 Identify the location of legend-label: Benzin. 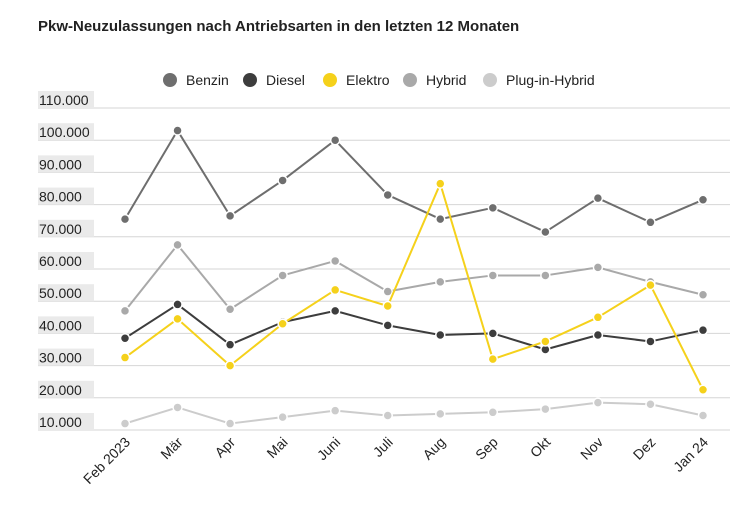
(207, 80).